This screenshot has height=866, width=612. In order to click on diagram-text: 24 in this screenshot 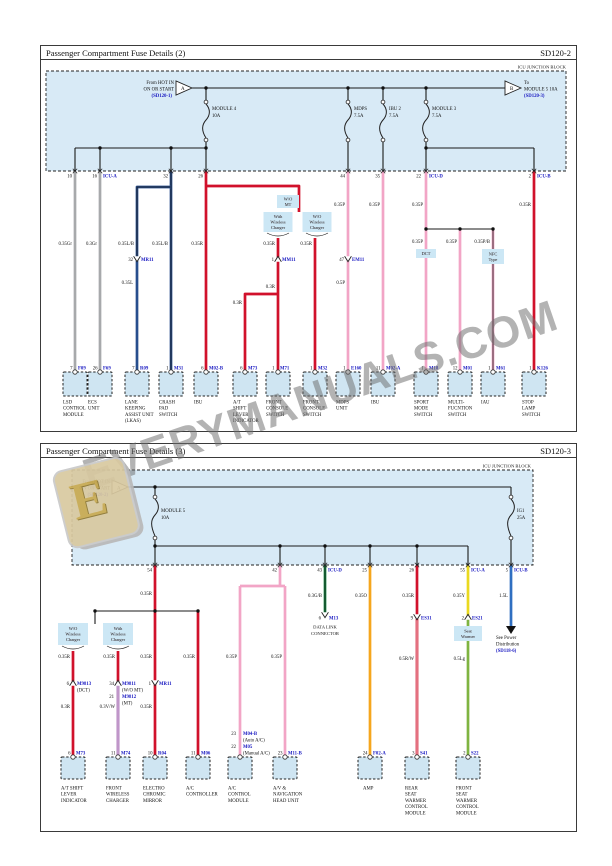, I will do `click(365, 754)`.